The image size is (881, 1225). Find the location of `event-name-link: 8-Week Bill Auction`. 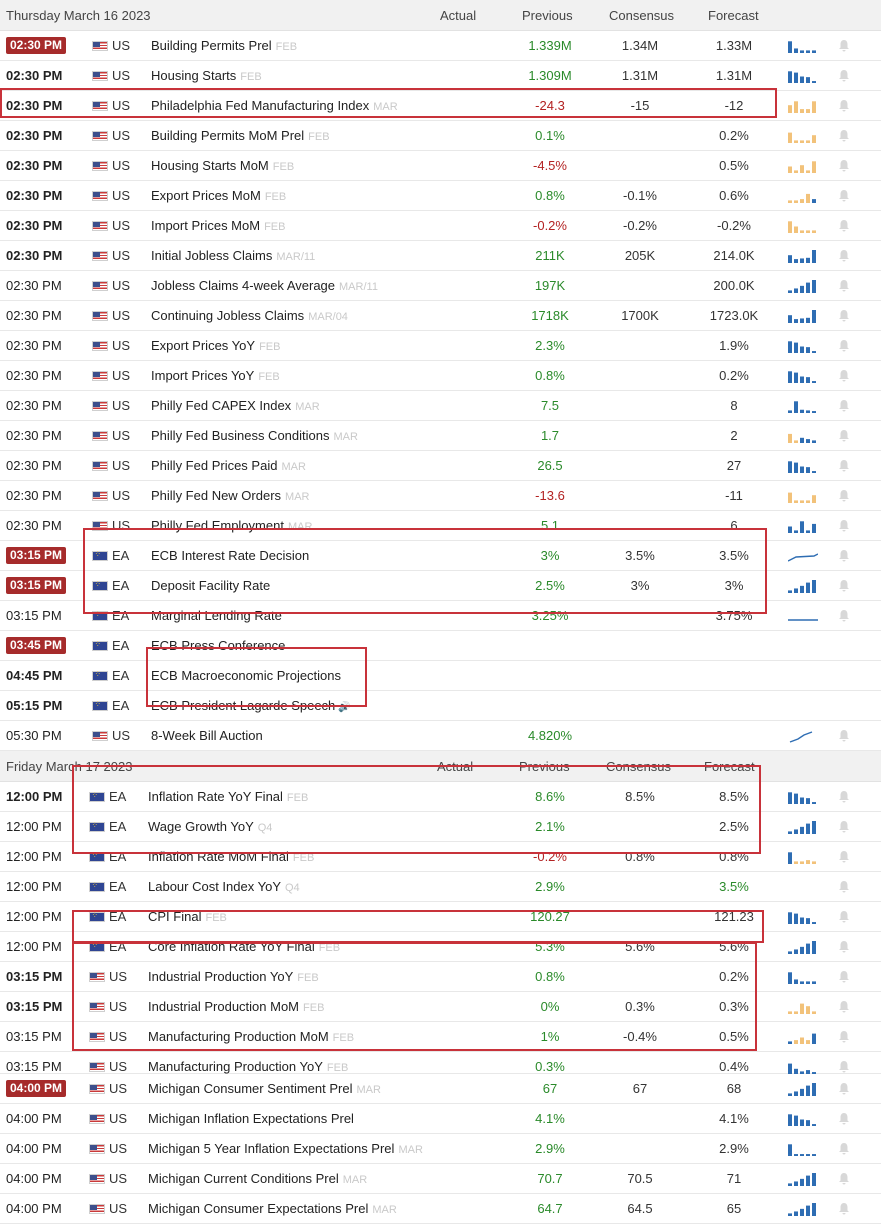

event-name-link: 8-Week Bill Auction is located at coordinates (207, 735).